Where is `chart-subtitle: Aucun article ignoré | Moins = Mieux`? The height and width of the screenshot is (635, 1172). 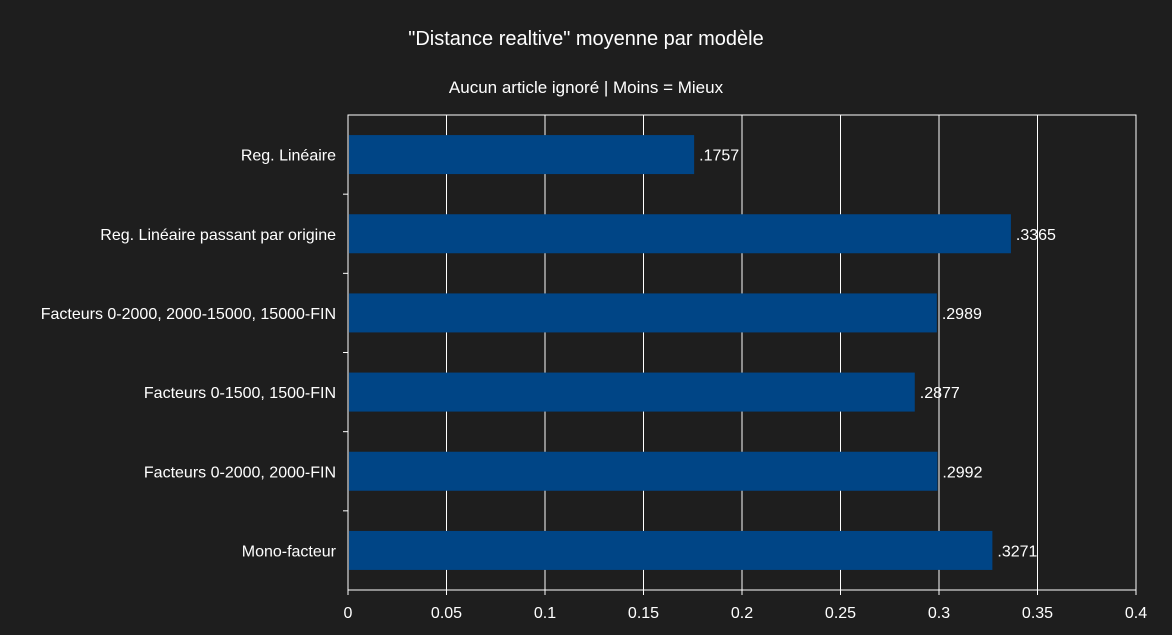 chart-subtitle: Aucun article ignoré | Moins = Mieux is located at coordinates (586, 87).